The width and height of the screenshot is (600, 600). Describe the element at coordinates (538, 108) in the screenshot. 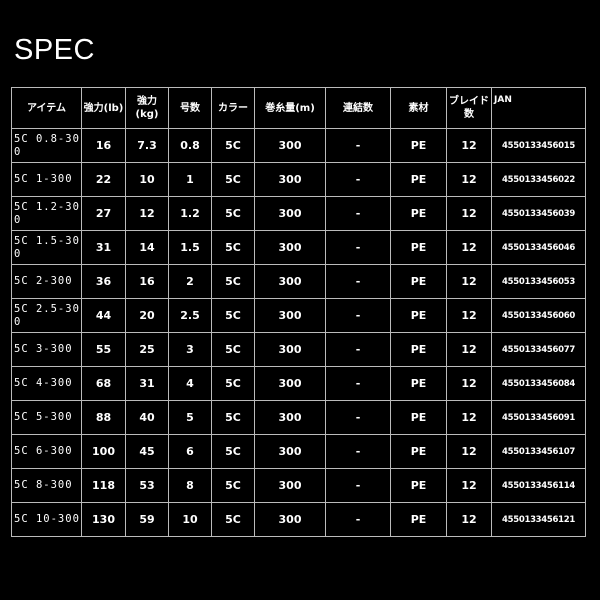

I see `header-jan: JAN` at that location.